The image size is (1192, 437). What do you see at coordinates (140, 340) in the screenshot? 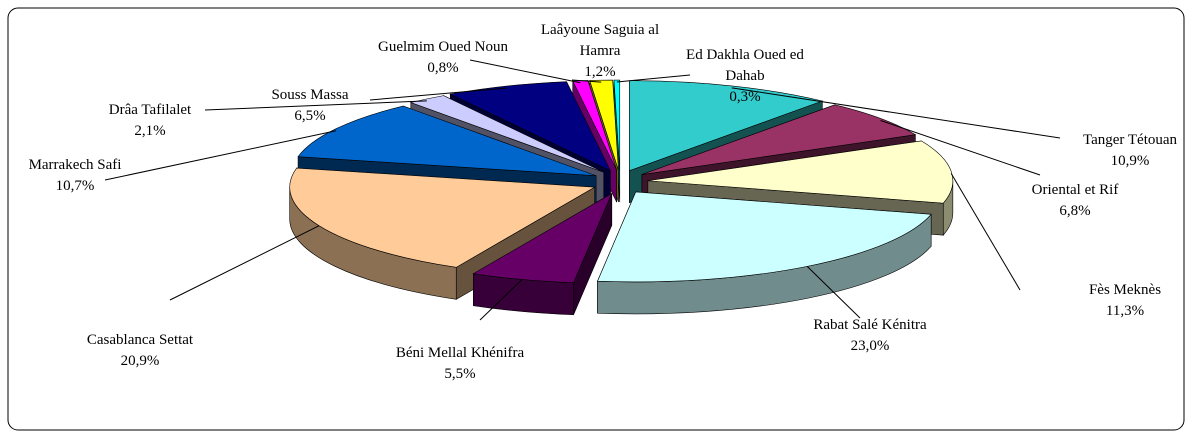
I see `slice-name: Casablanca Settat` at bounding box center [140, 340].